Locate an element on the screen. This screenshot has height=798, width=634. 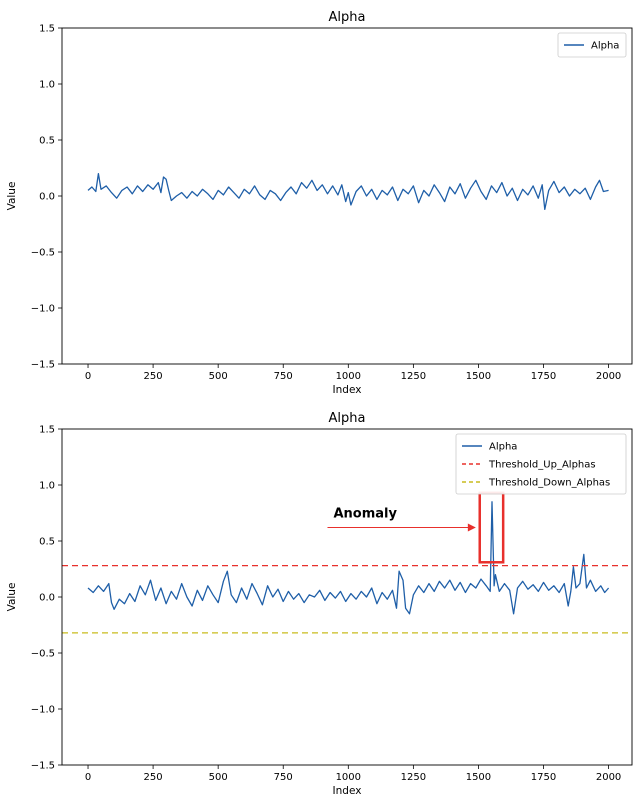
anomaly-arrow-head is located at coordinates (471, 527).